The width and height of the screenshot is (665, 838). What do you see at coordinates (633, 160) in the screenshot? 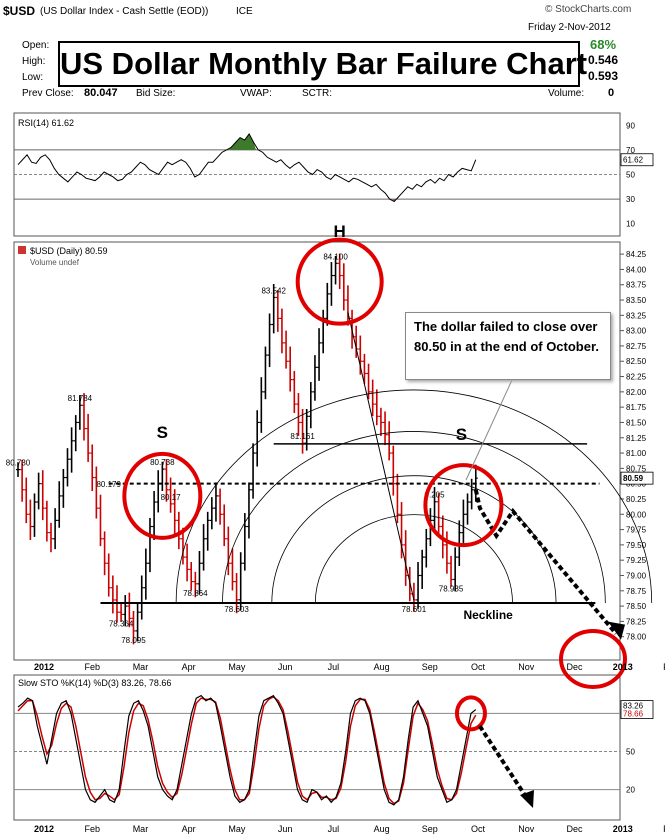
I see `rsi-last-label: 61.62` at bounding box center [633, 160].